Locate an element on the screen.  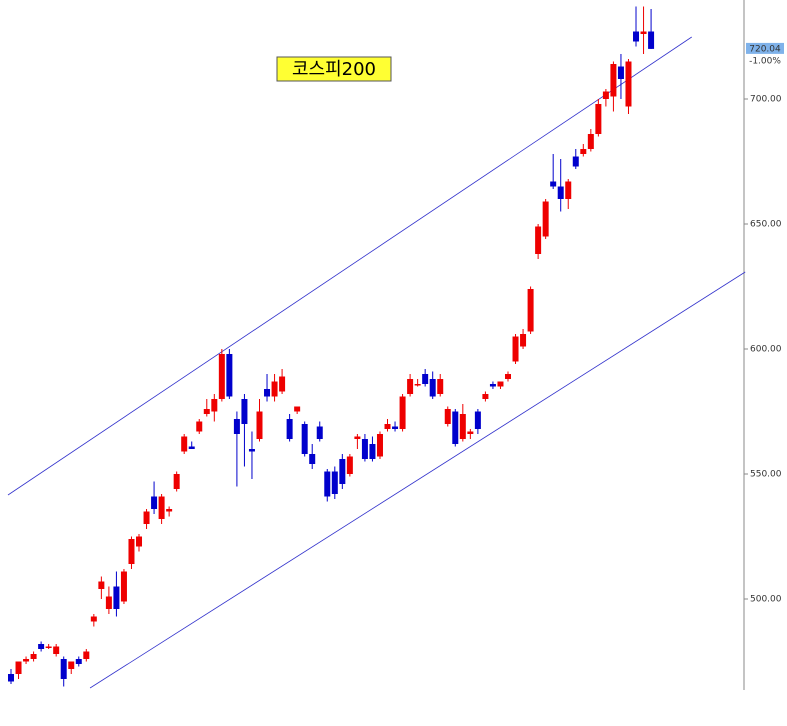
price-marker-box is located at coordinates (765, 48).